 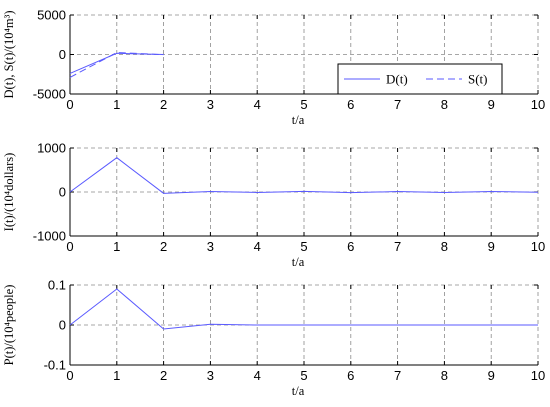 What do you see at coordinates (9, 55) in the screenshot?
I see `y-axis-label: D(t), S(t)/(10⁴m³)` at bounding box center [9, 55].